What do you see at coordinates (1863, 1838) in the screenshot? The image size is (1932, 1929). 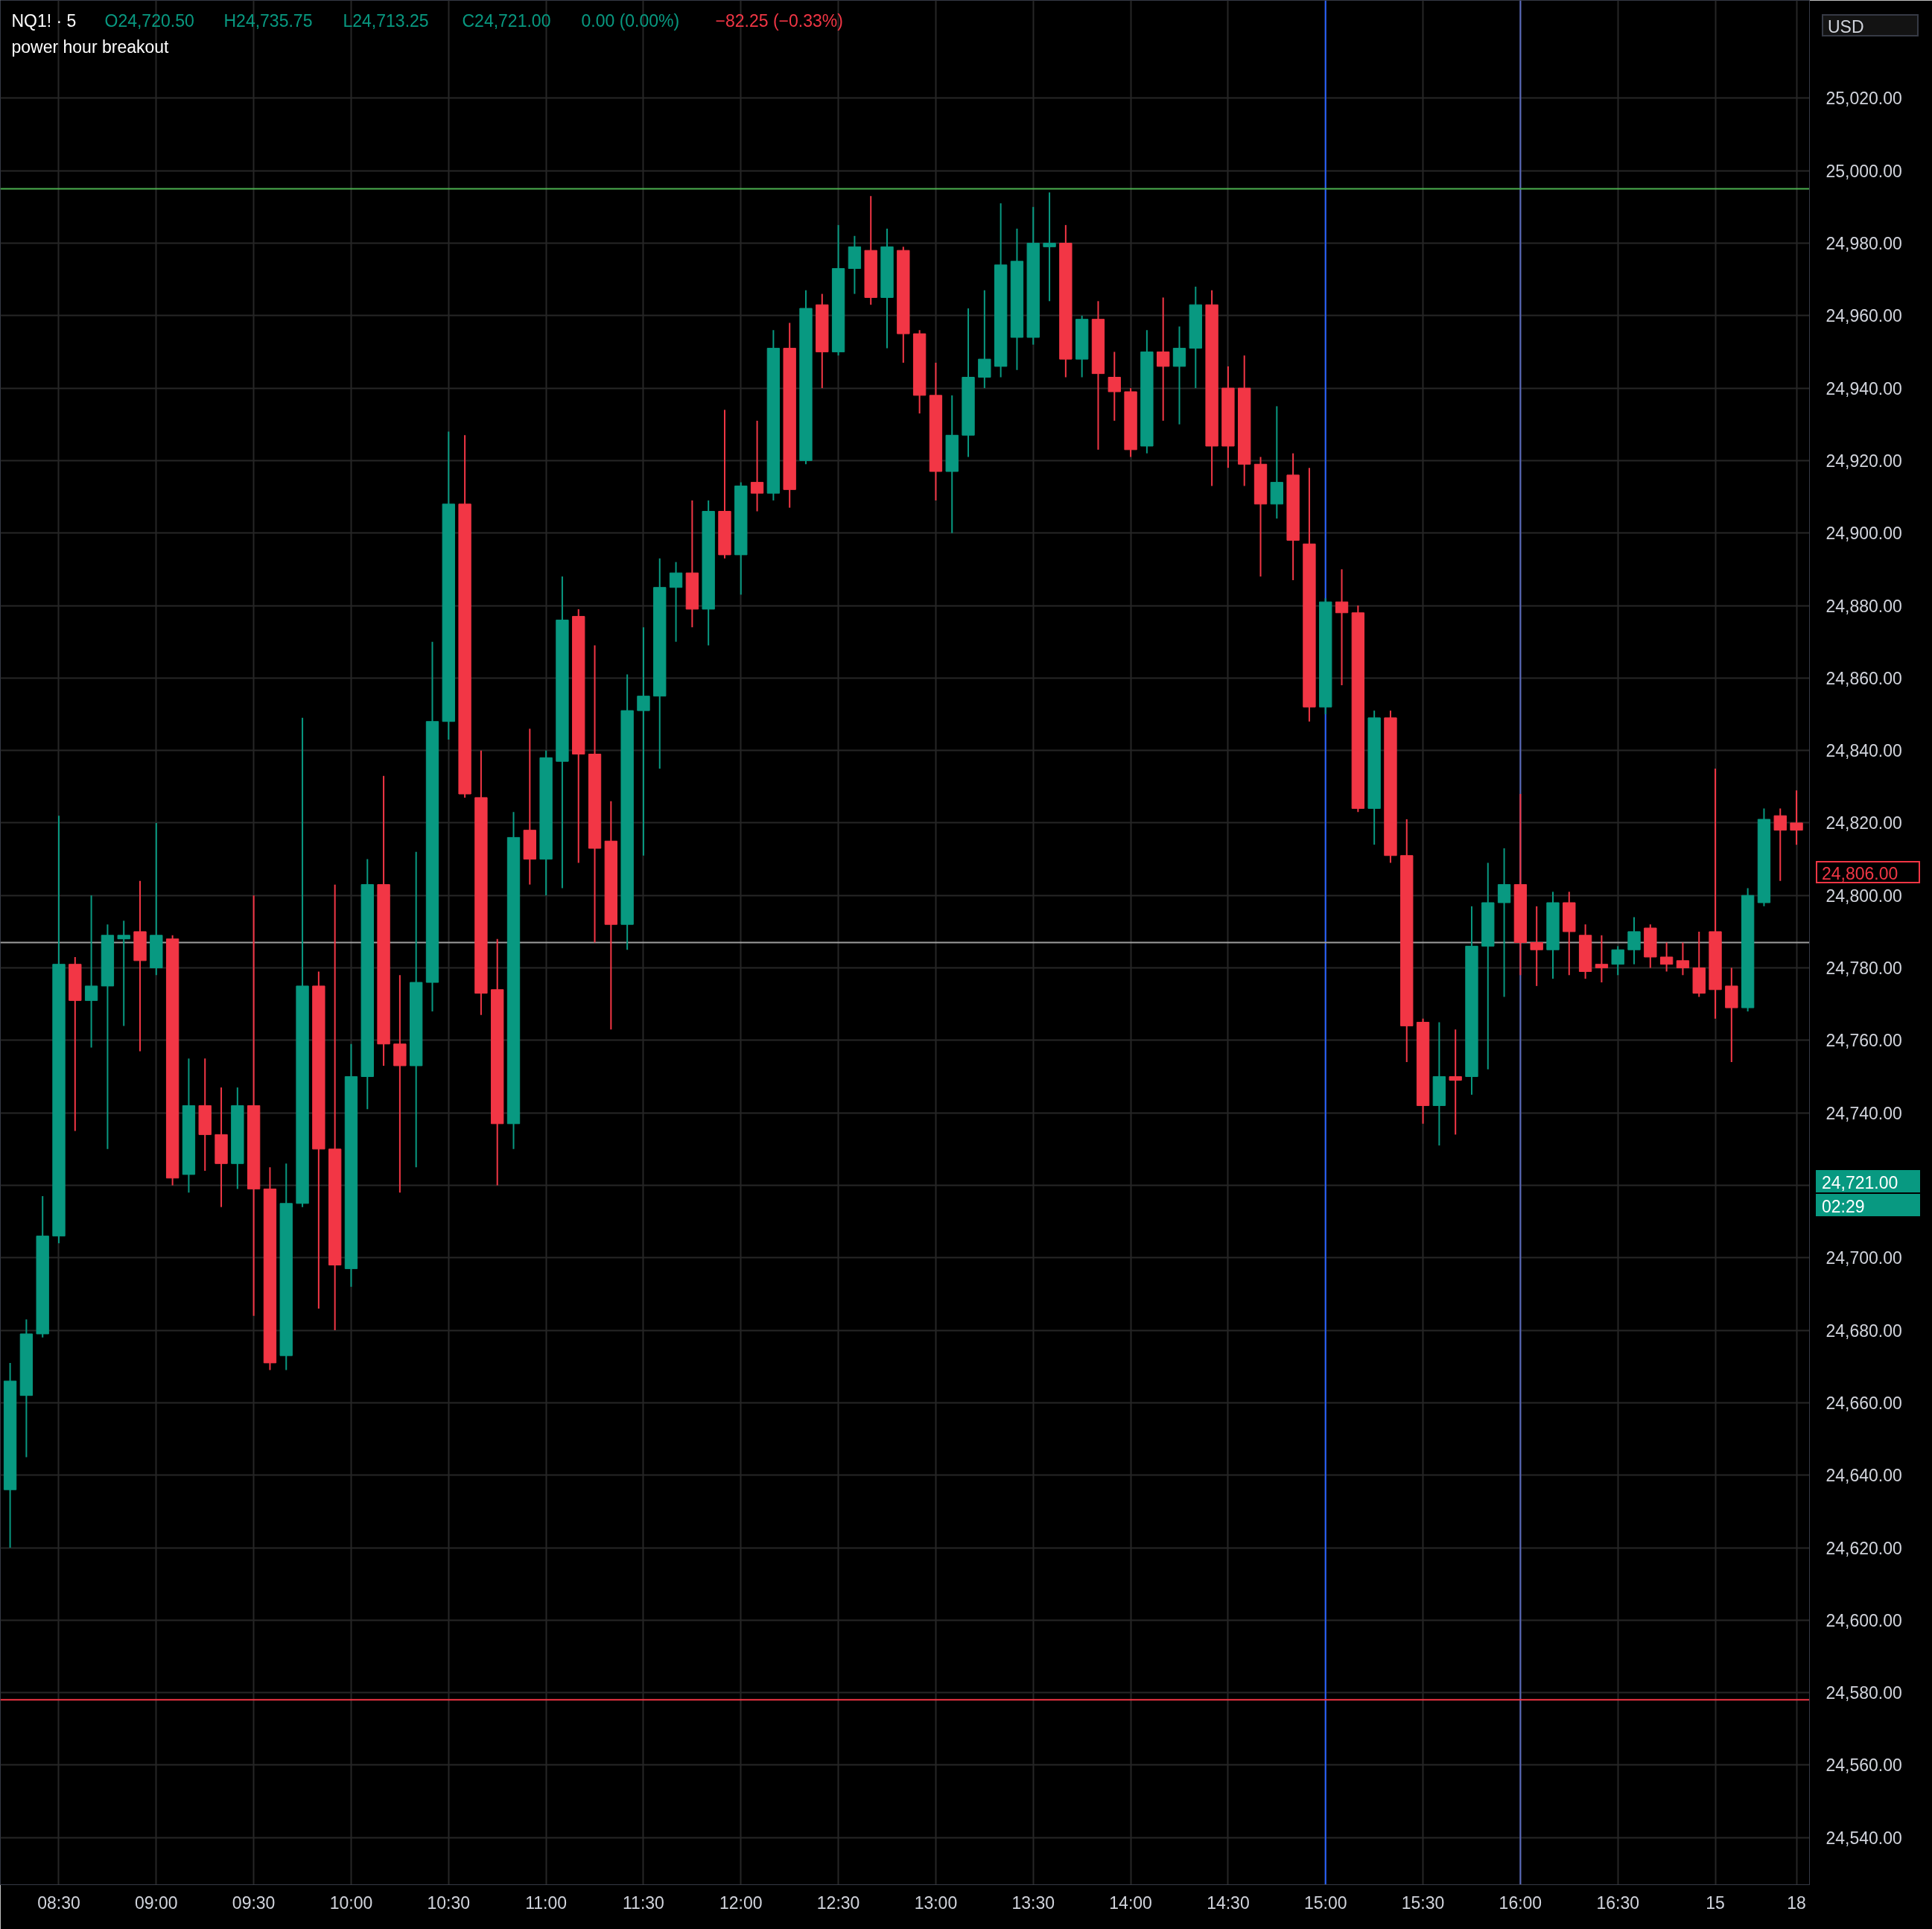 I see `y-tick-label: 24,540.00` at bounding box center [1863, 1838].